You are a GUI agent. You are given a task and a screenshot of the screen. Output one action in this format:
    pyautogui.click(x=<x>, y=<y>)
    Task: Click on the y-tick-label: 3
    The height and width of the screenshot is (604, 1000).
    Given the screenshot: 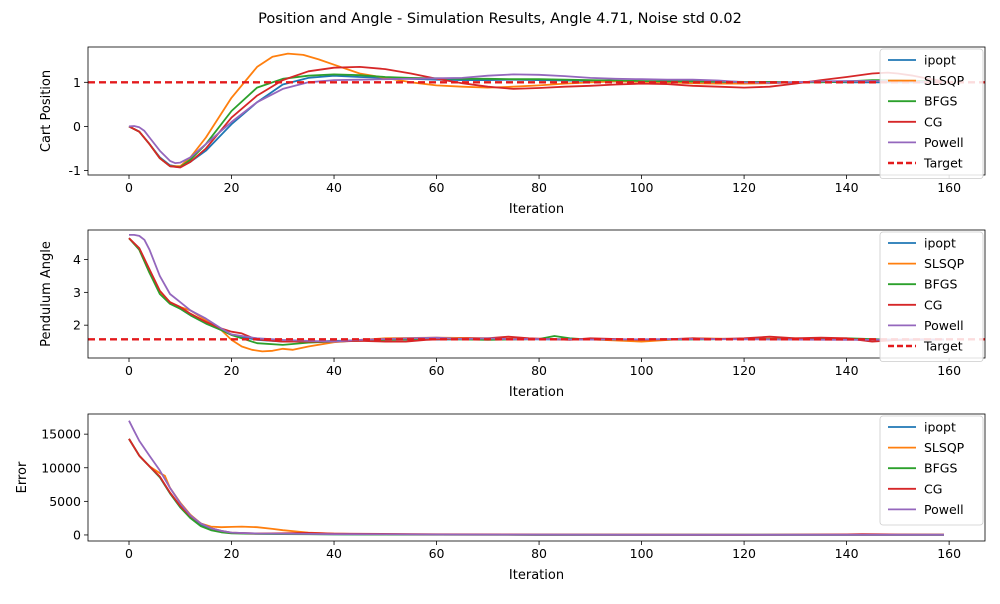 What is the action you would take?
    pyautogui.click(x=77, y=292)
    